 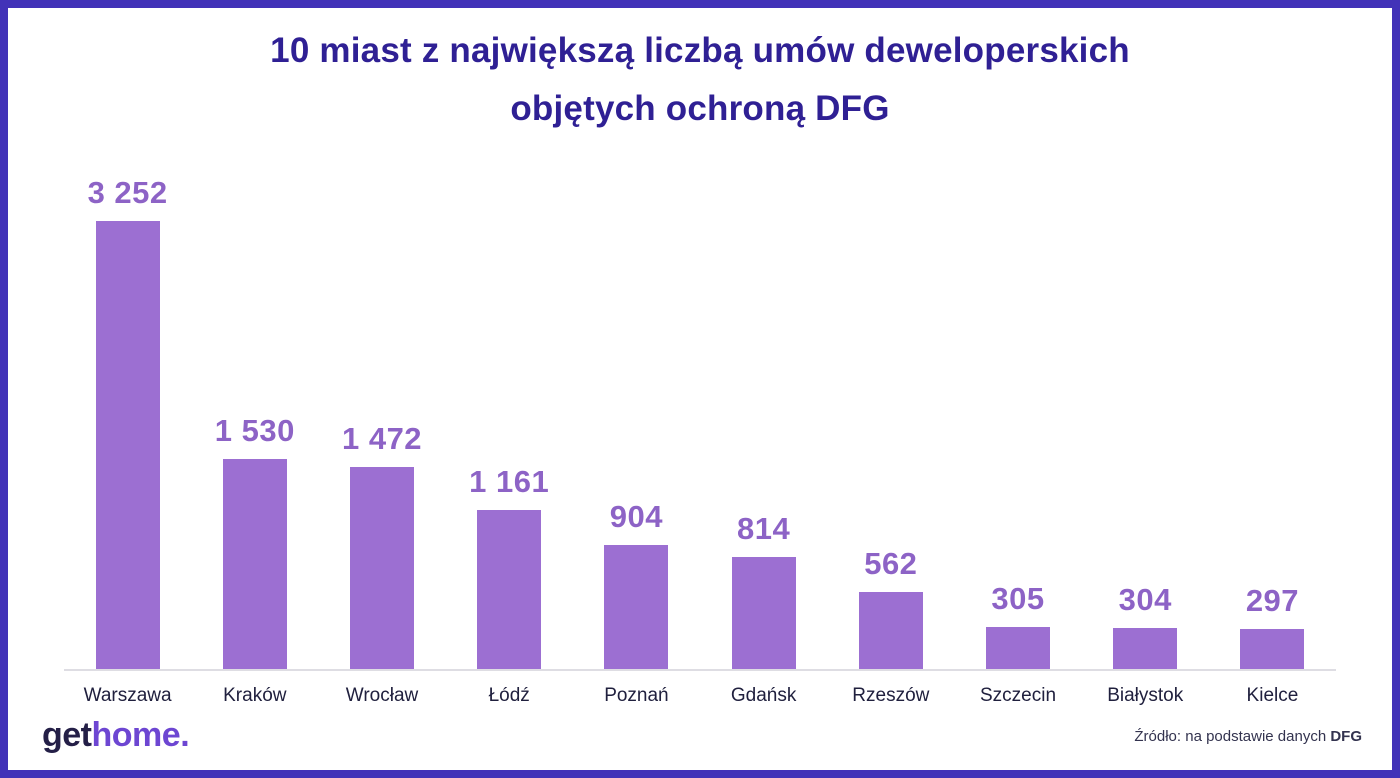 I want to click on bar-value-label: 3 252, so click(x=127, y=193).